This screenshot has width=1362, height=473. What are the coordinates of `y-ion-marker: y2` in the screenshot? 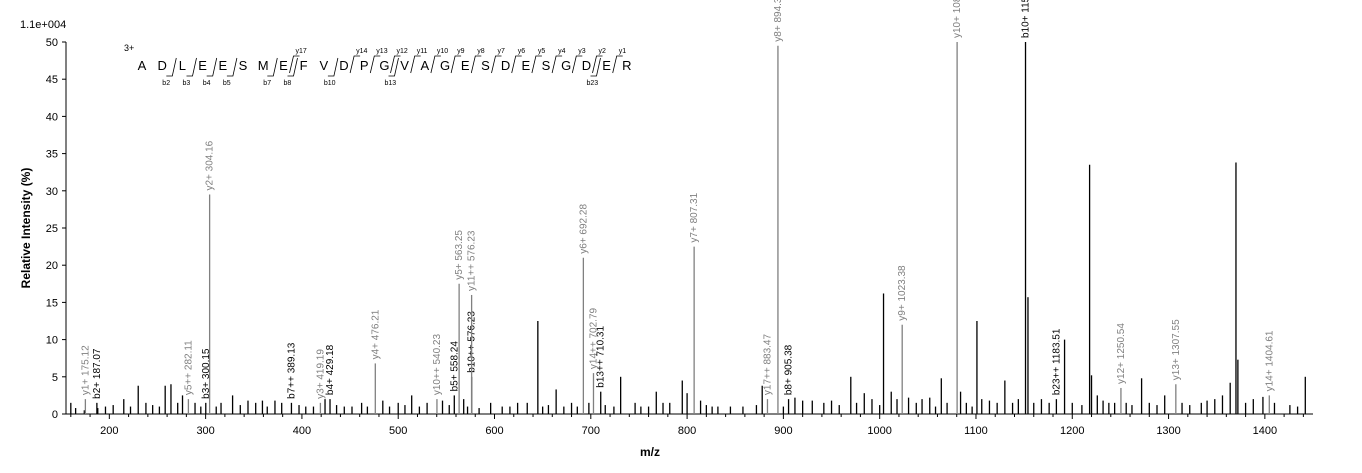 It's located at (603, 51).